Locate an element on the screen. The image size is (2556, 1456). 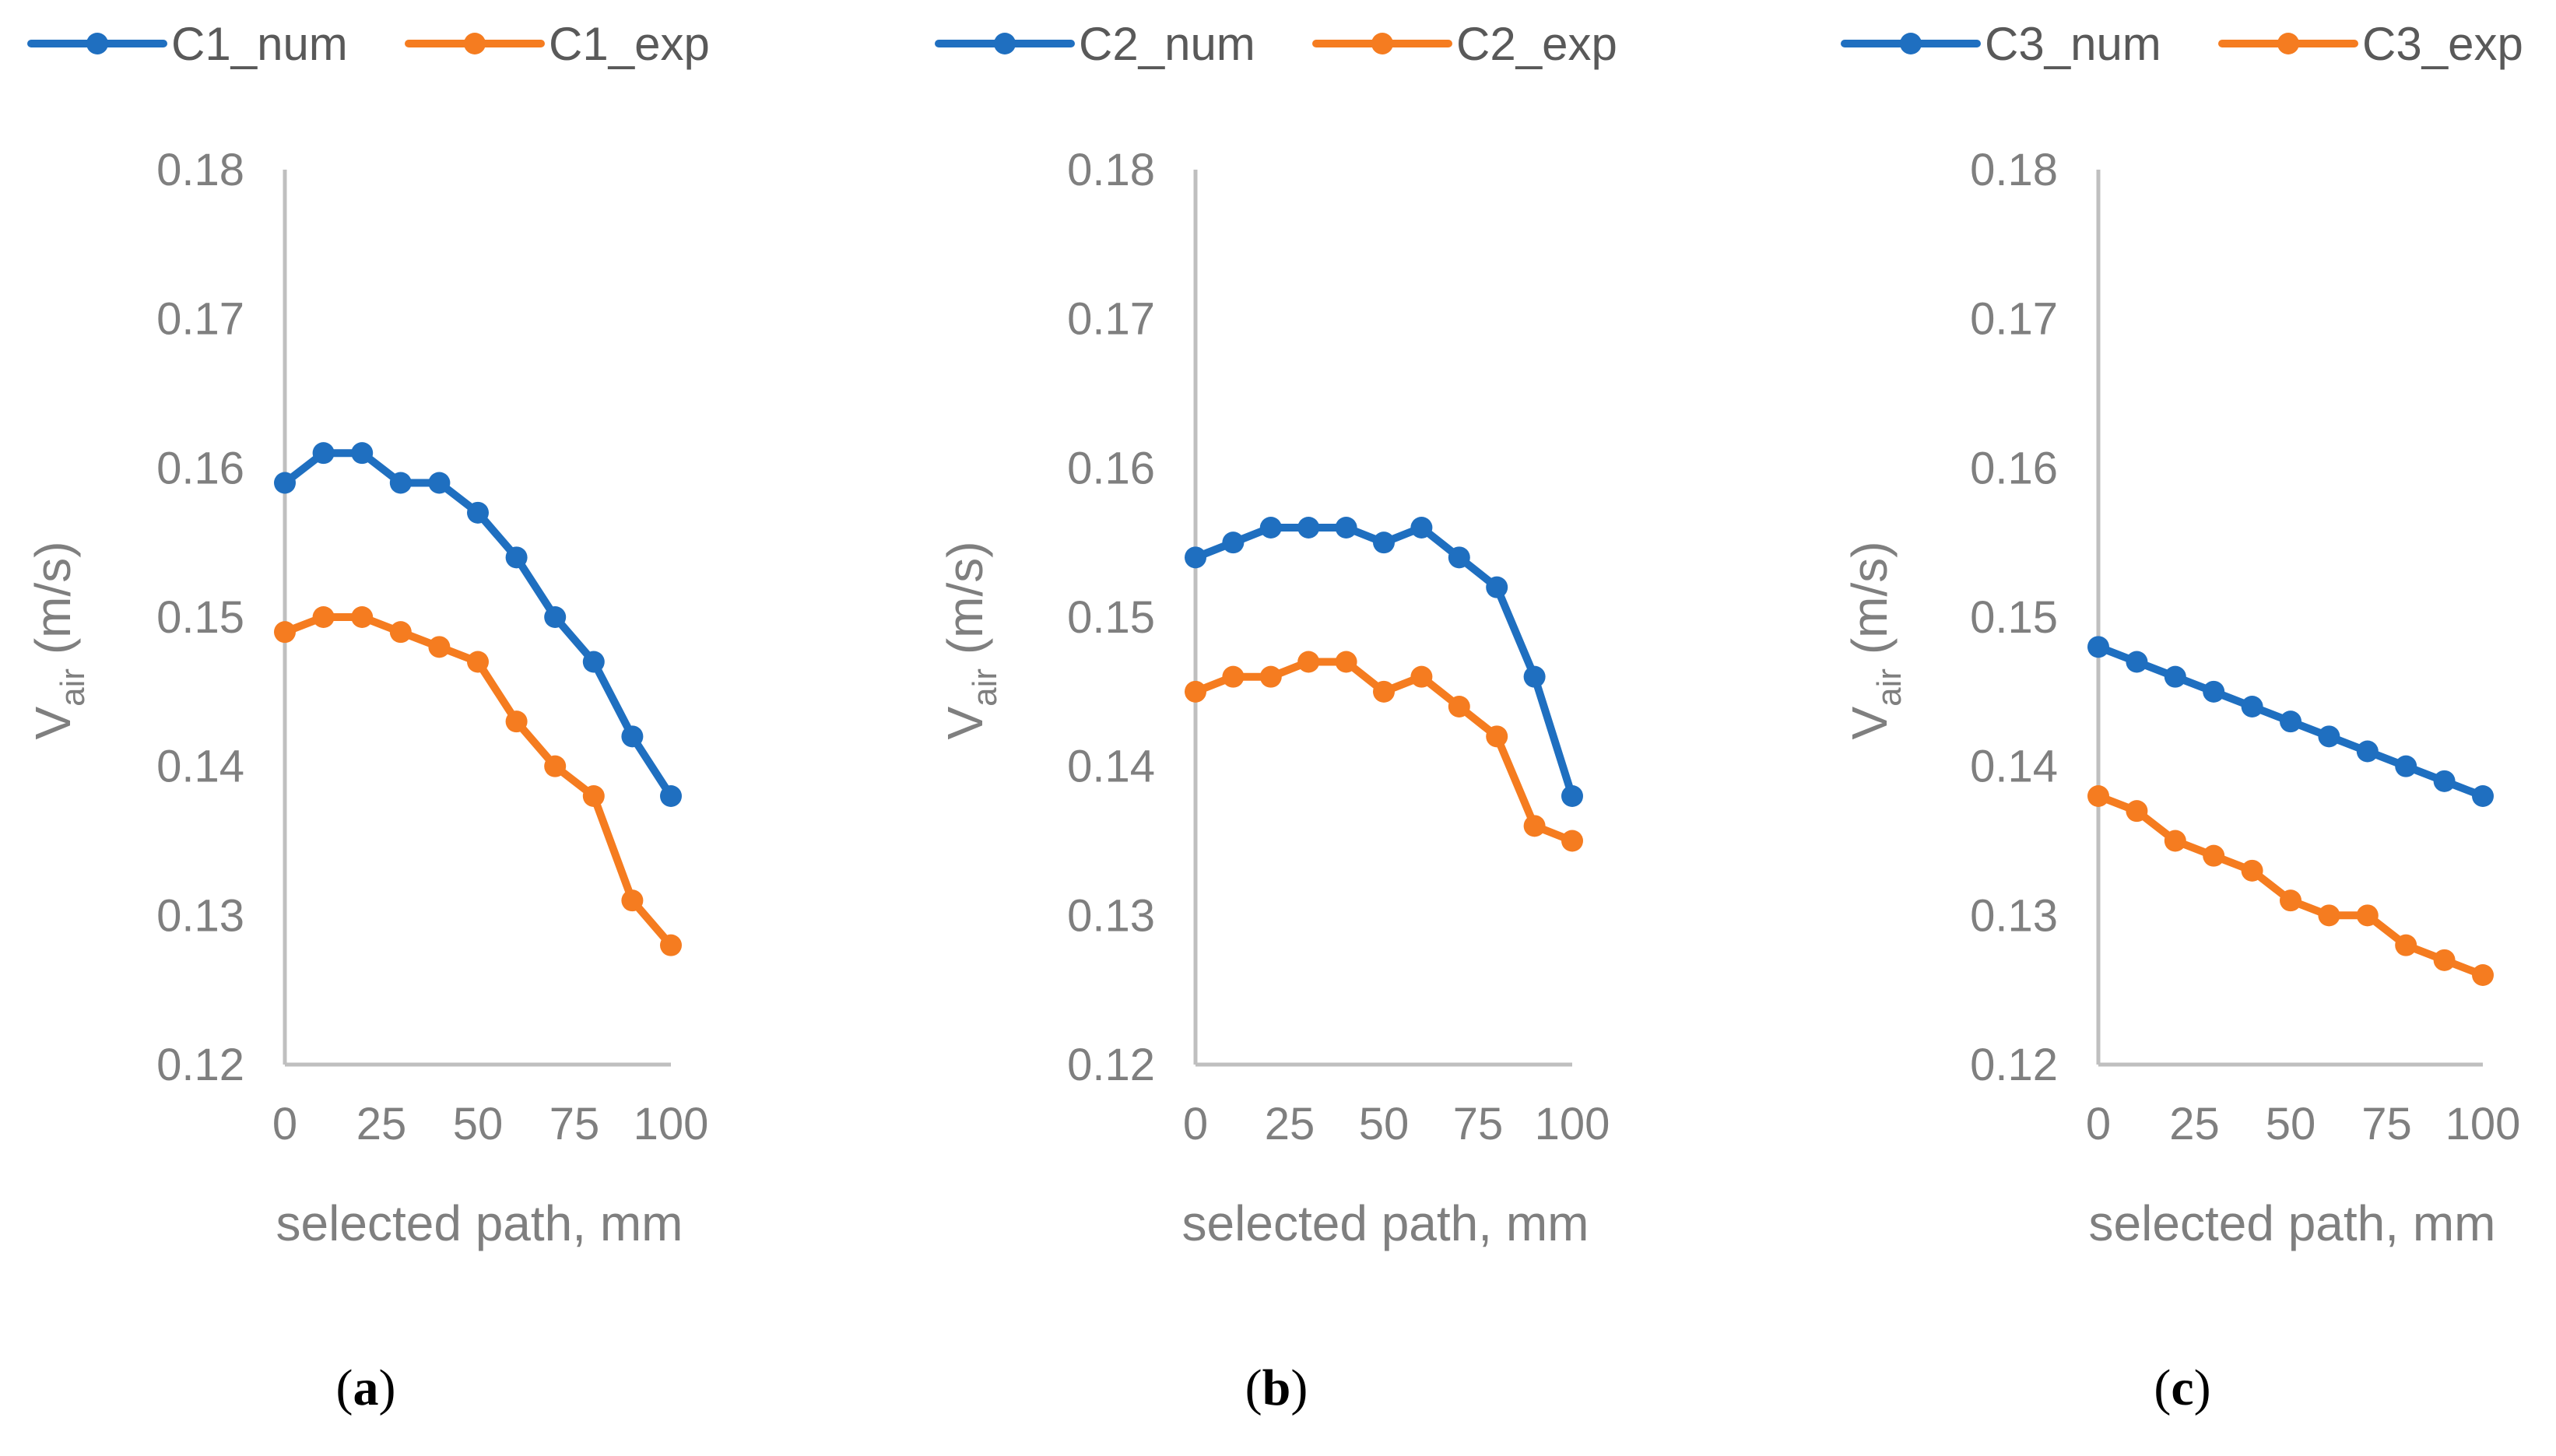
series-line-C2_num is located at coordinates (1384, 662).